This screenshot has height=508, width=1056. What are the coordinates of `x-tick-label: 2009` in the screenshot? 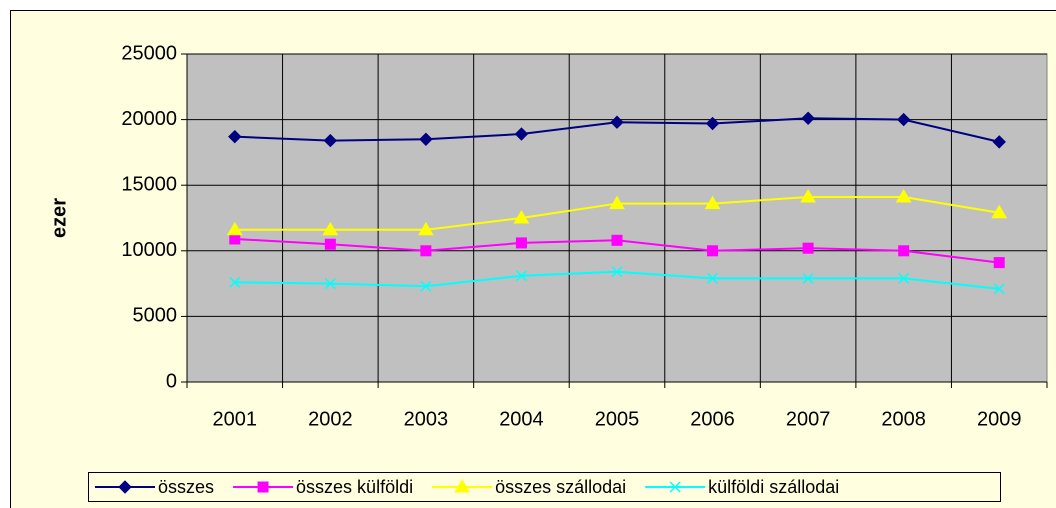 It's located at (999, 419).